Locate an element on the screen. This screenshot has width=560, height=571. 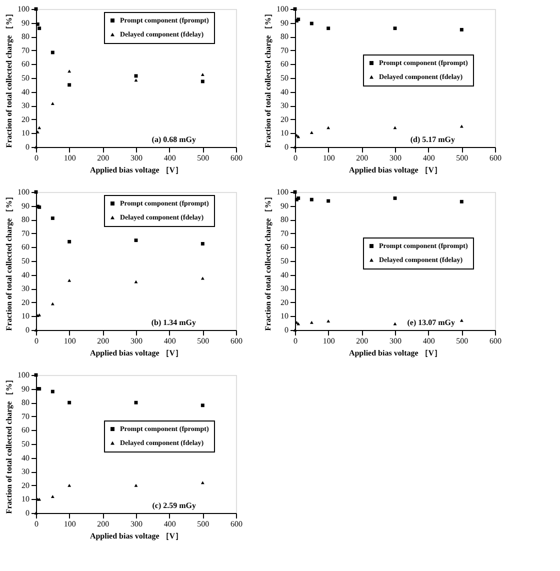
annotation: (b) 1.34 mGy is located at coordinates (173, 322).